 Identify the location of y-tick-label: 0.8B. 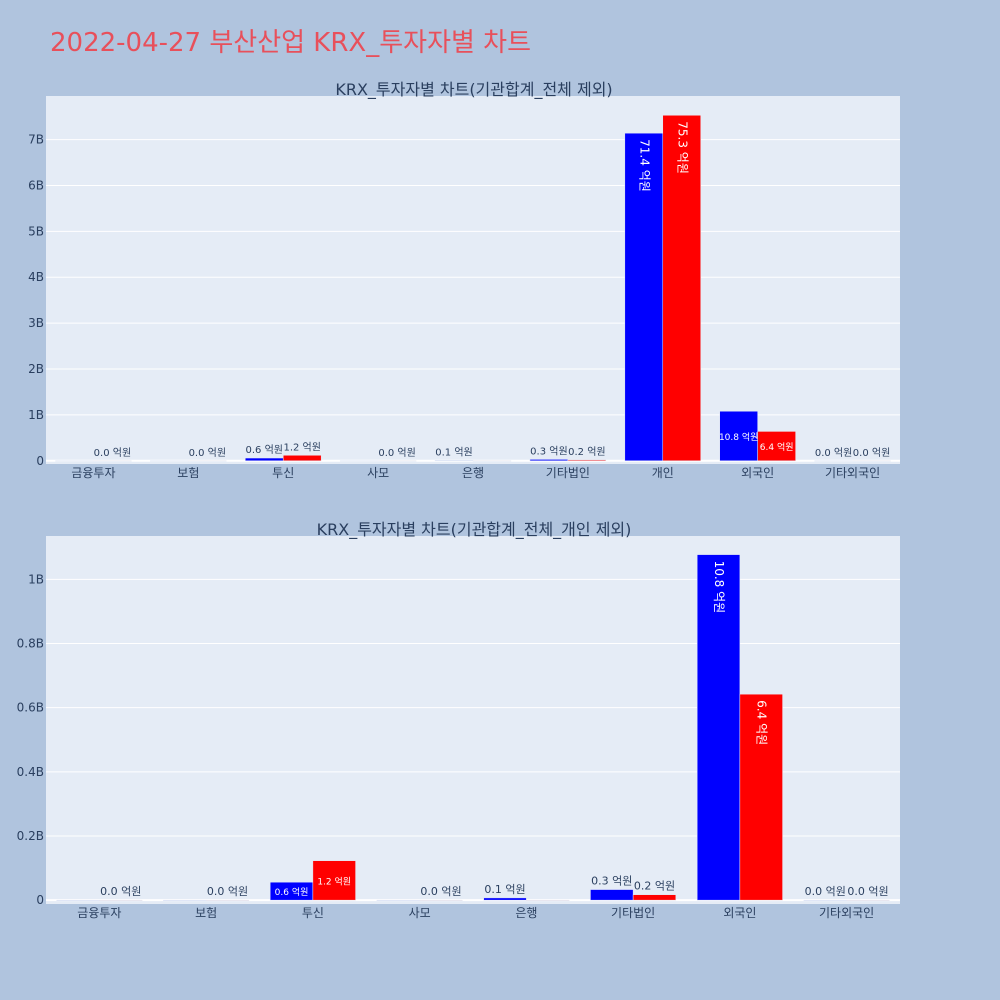
(30, 643).